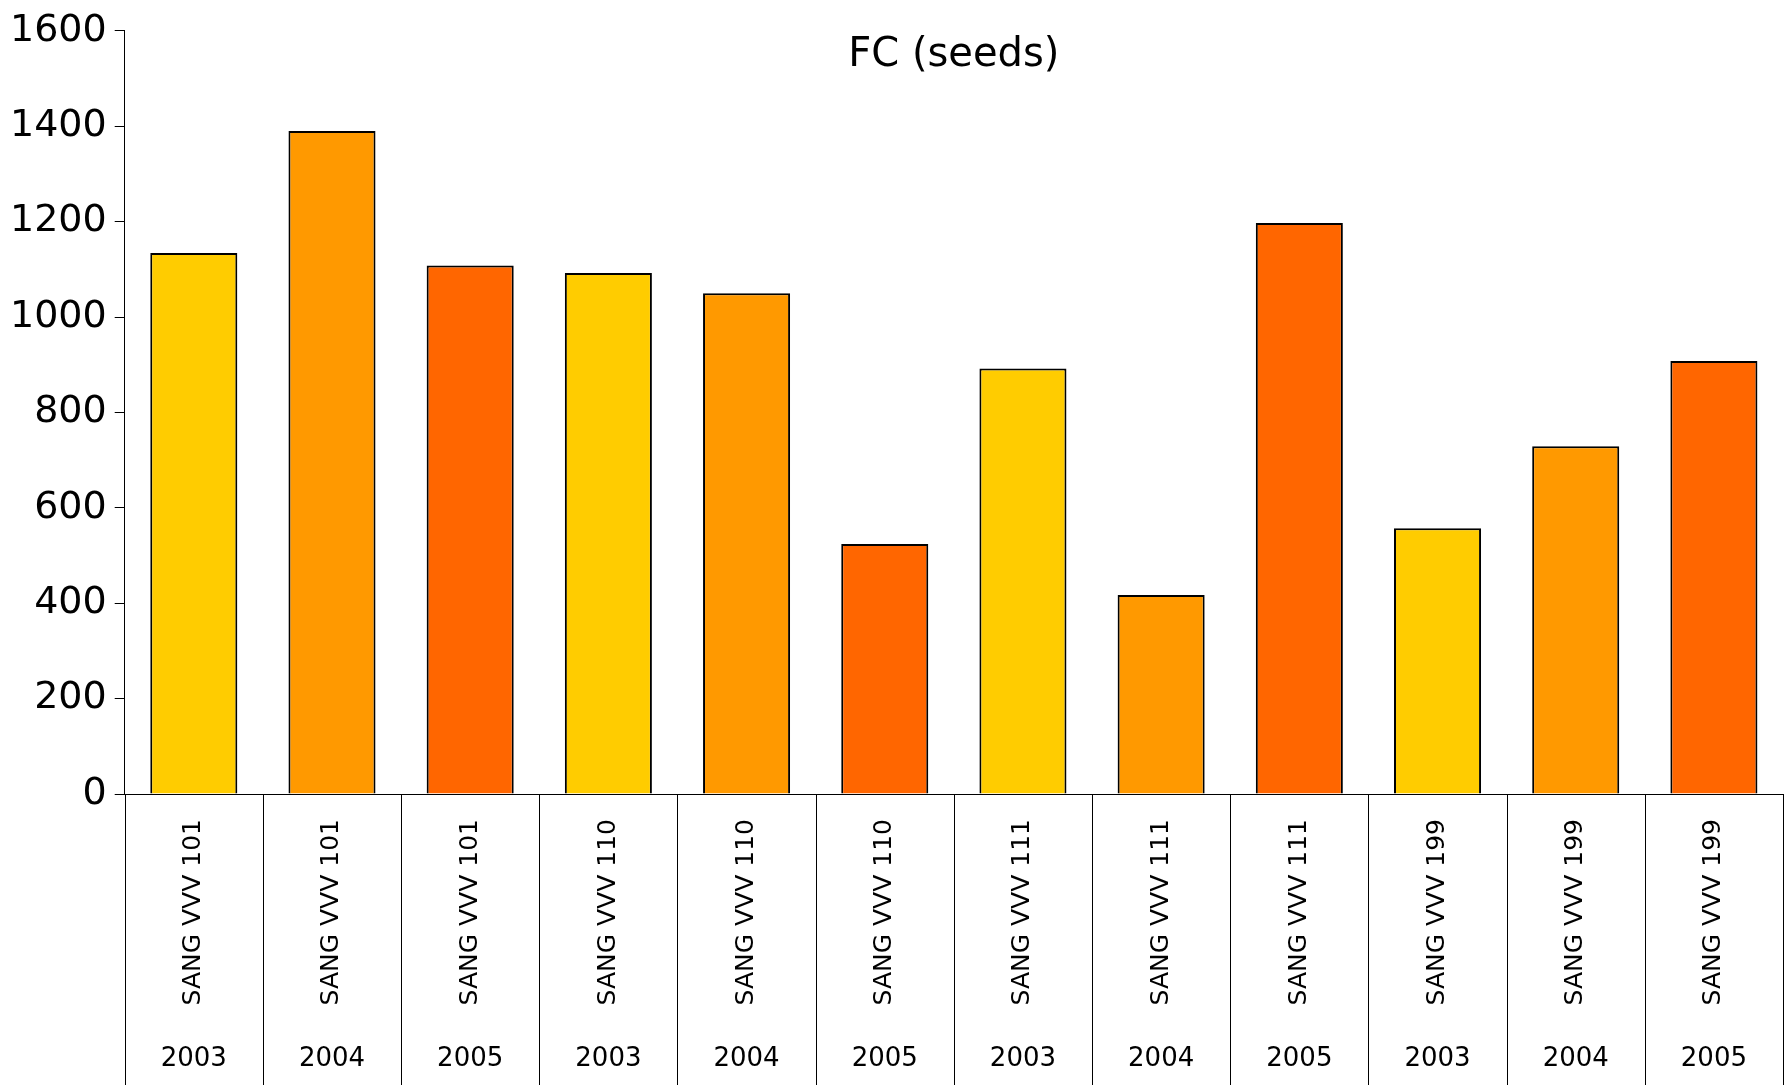 The height and width of the screenshot is (1085, 1786). Describe the element at coordinates (1437, 945) in the screenshot. I see `category-label: SANG VVV 199 2003` at that location.